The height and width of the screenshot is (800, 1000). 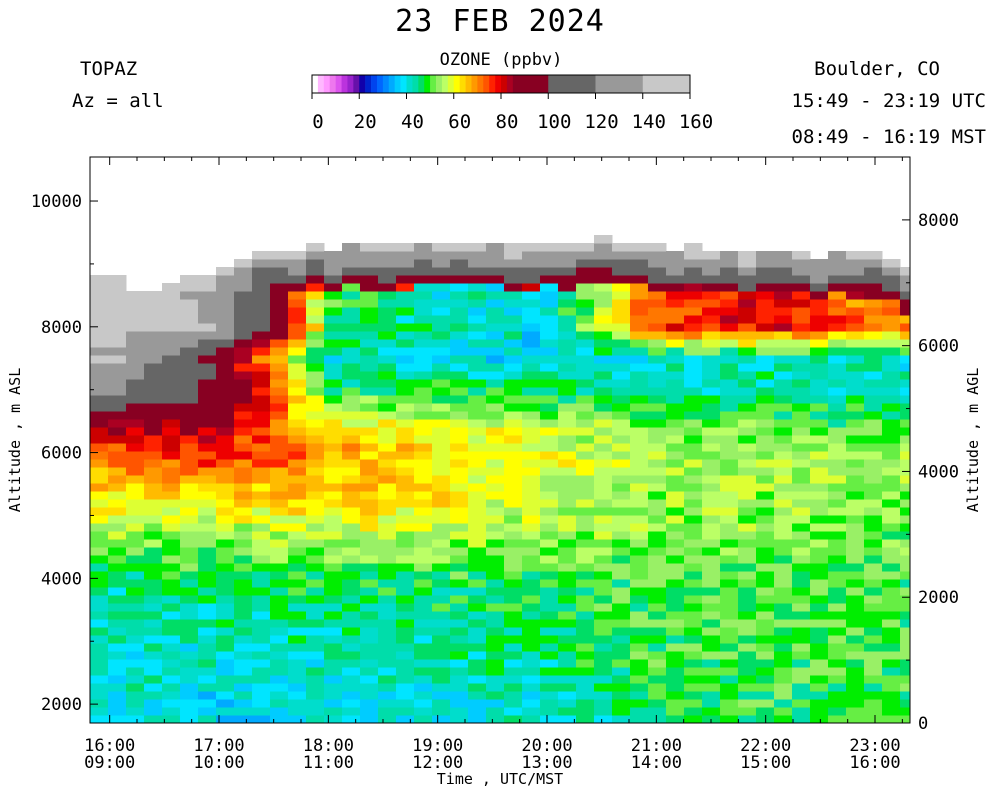 I want to click on y-tick-label-right: 4000, so click(x=938, y=472).